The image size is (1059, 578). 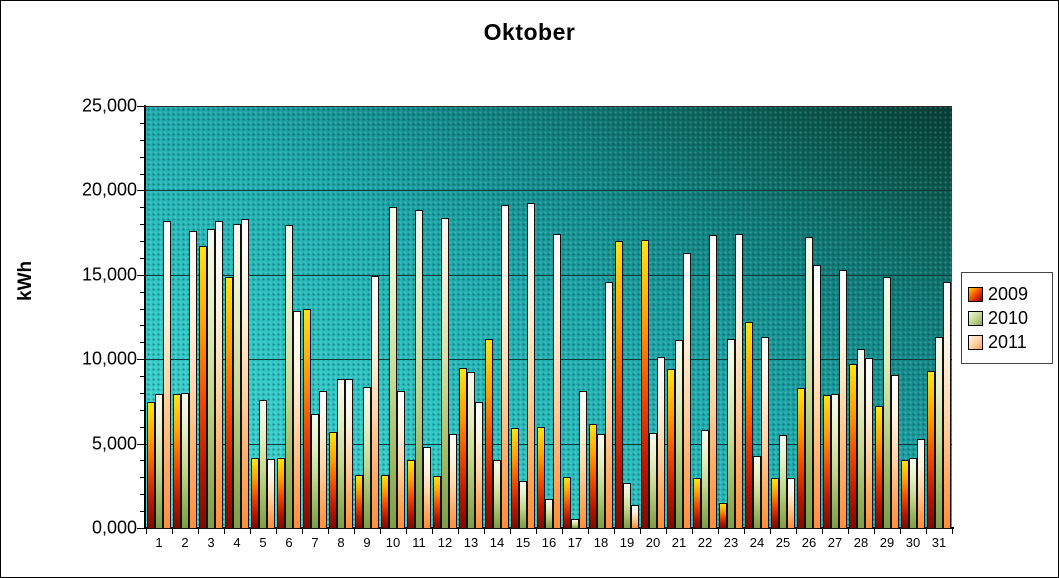 What do you see at coordinates (367, 542) in the screenshot?
I see `x-tick-label-9: 9` at bounding box center [367, 542].